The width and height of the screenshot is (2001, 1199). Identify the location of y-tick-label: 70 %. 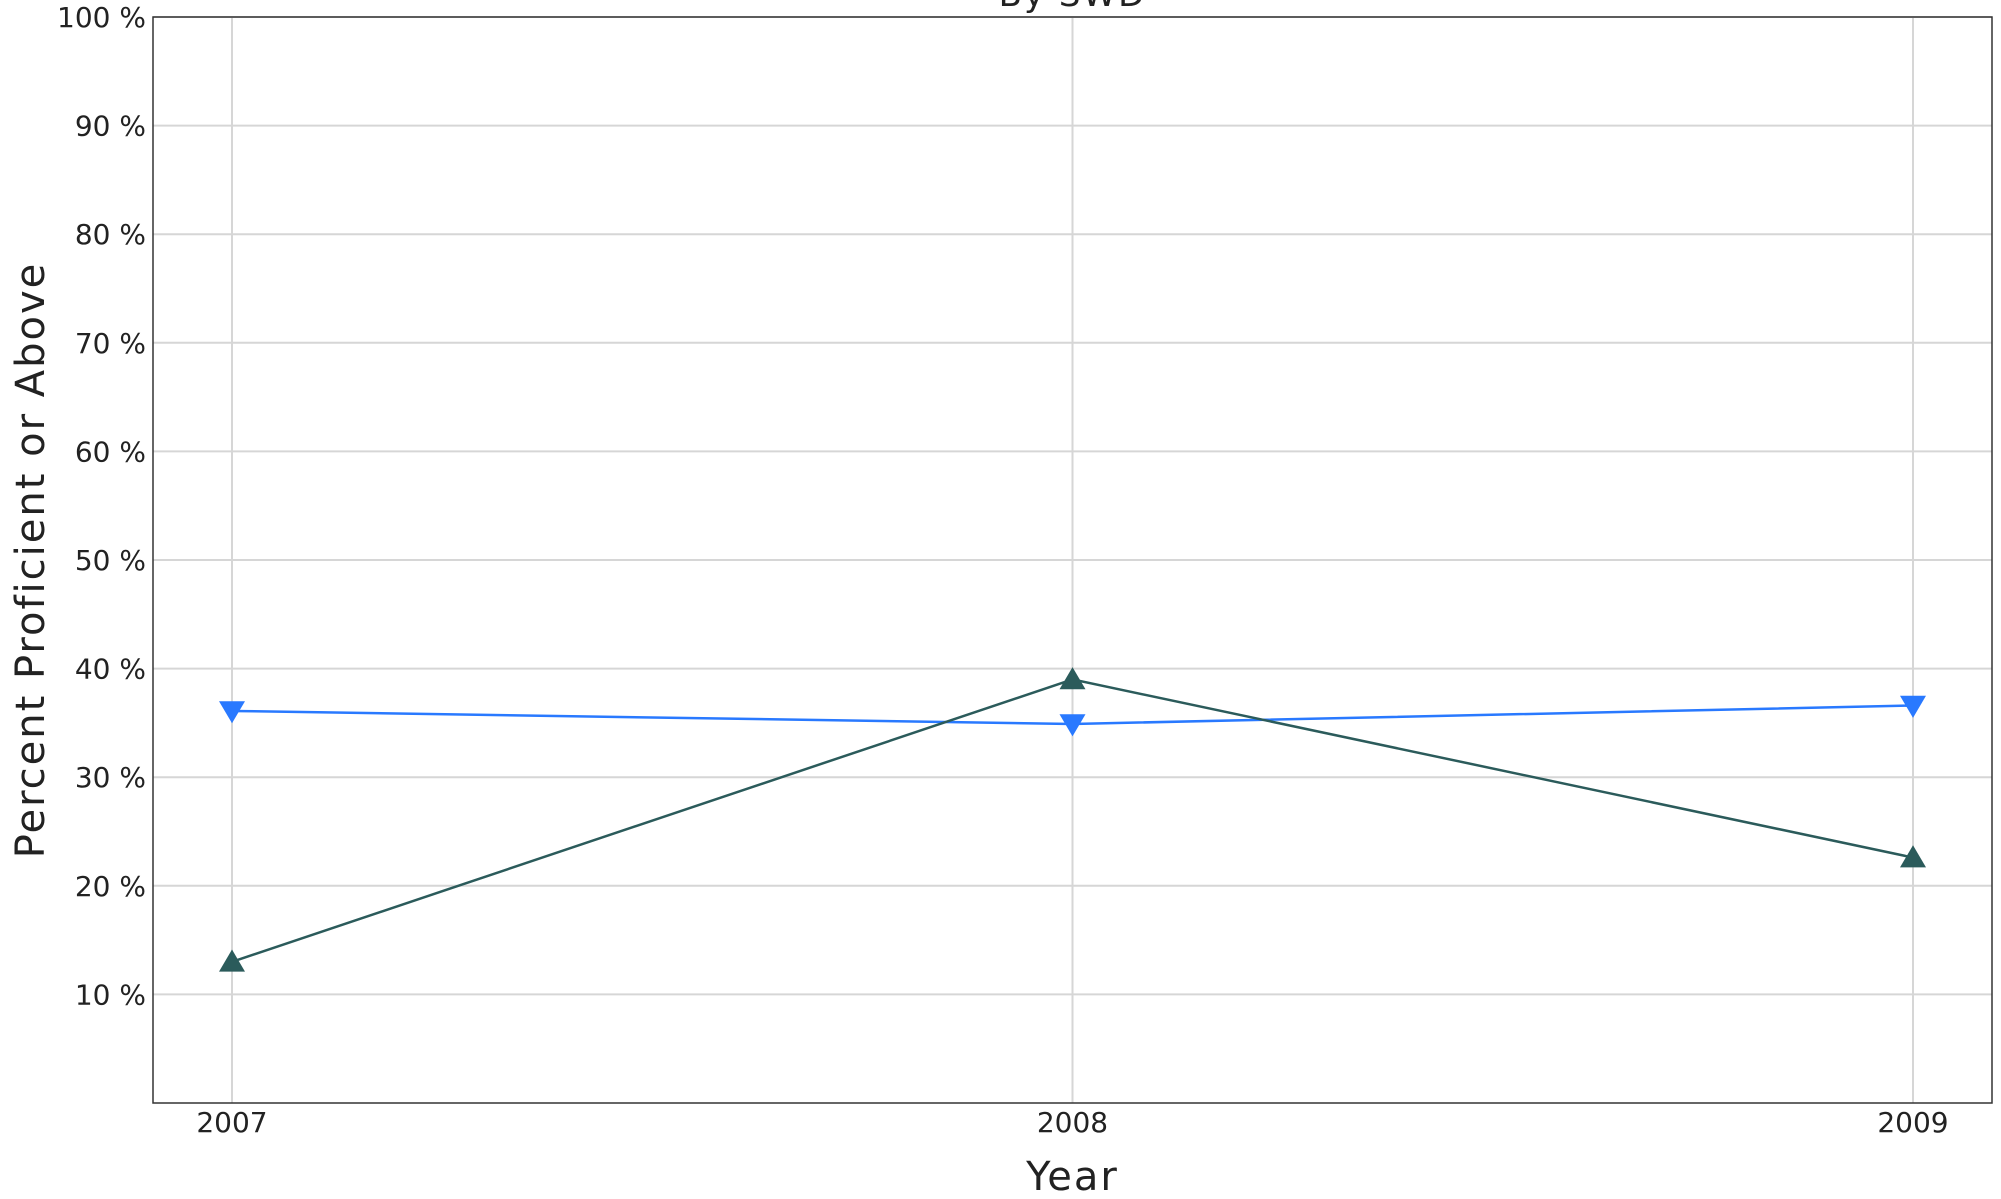
(110, 343).